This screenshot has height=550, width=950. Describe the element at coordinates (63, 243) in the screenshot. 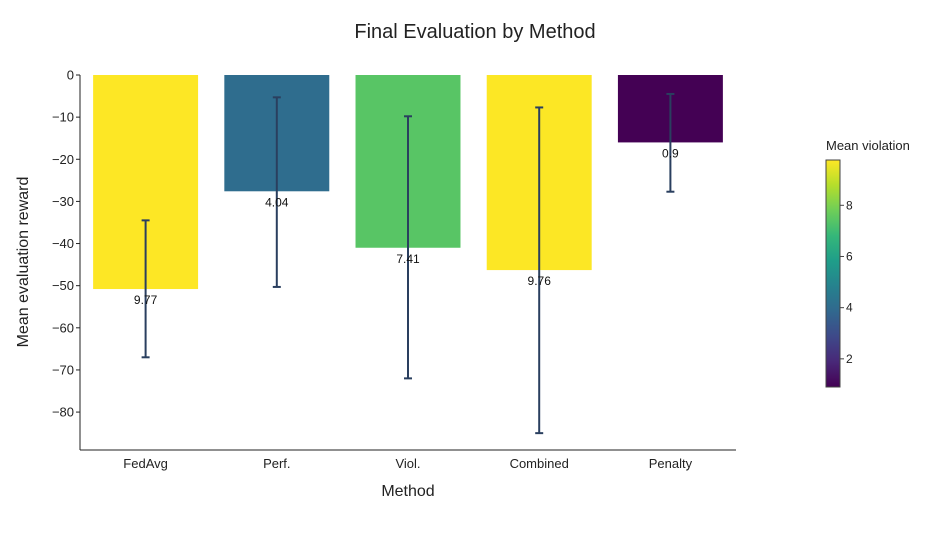

I see `y-tick-label: −40` at that location.